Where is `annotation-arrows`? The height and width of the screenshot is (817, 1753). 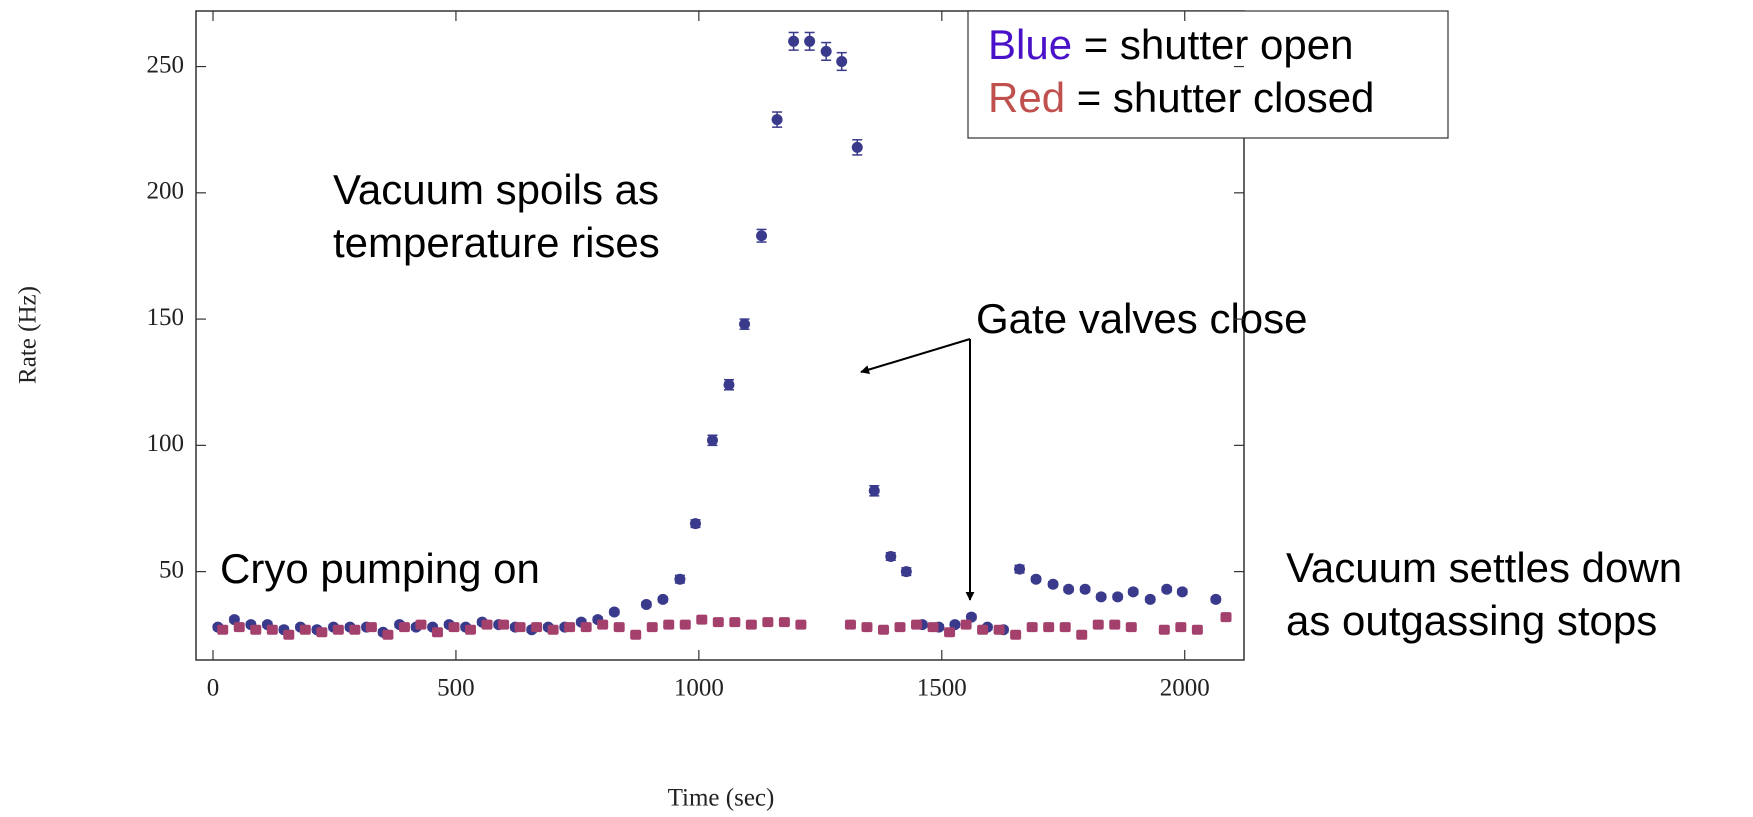 annotation-arrows is located at coordinates (917, 469).